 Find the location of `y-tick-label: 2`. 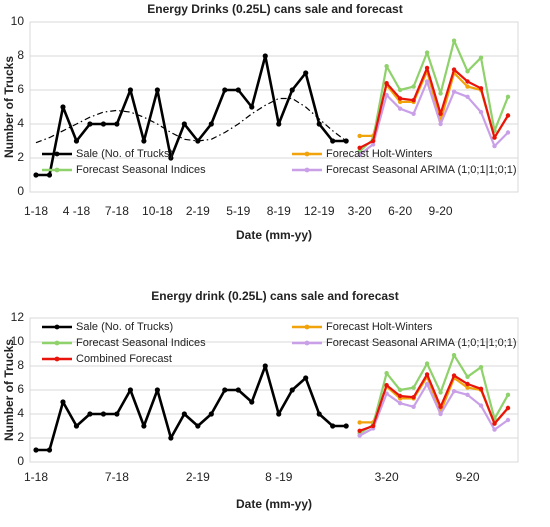

y-tick-label: 2 is located at coordinates (20, 157).